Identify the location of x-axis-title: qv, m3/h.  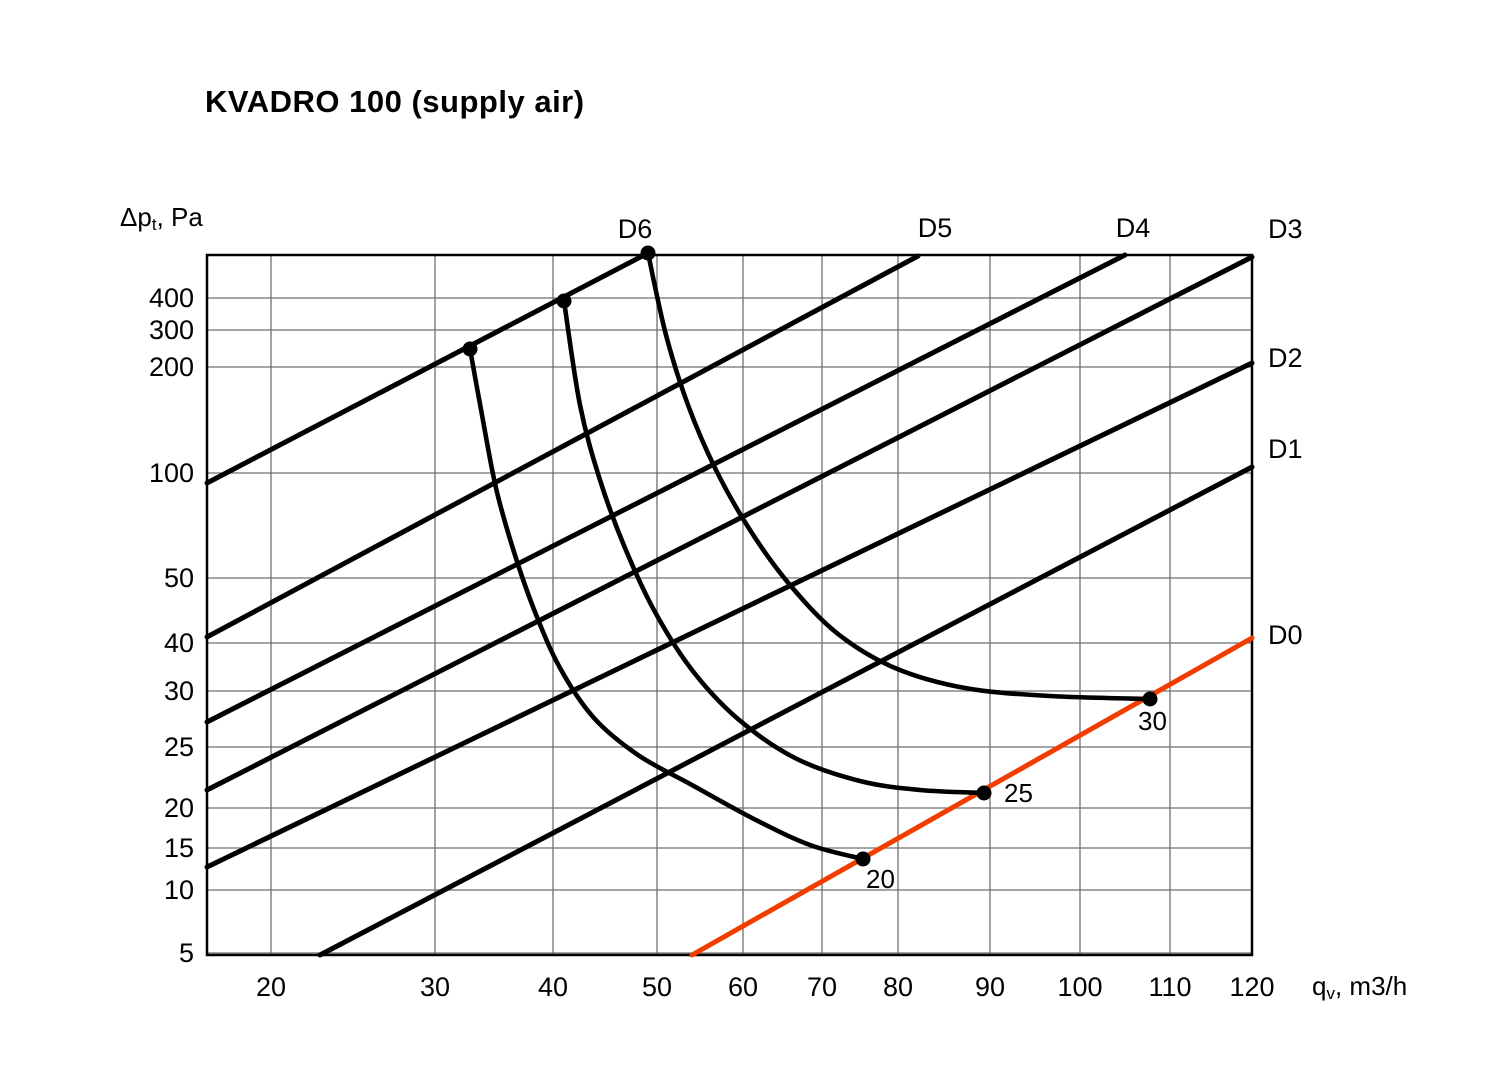
(1360, 987).